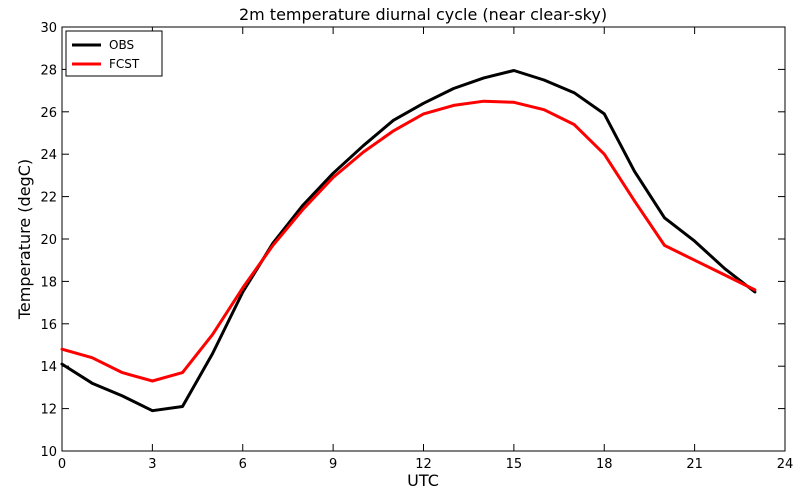 The height and width of the screenshot is (493, 808). What do you see at coordinates (48, 240) in the screenshot?
I see `y-tick-label-20: 20` at bounding box center [48, 240].